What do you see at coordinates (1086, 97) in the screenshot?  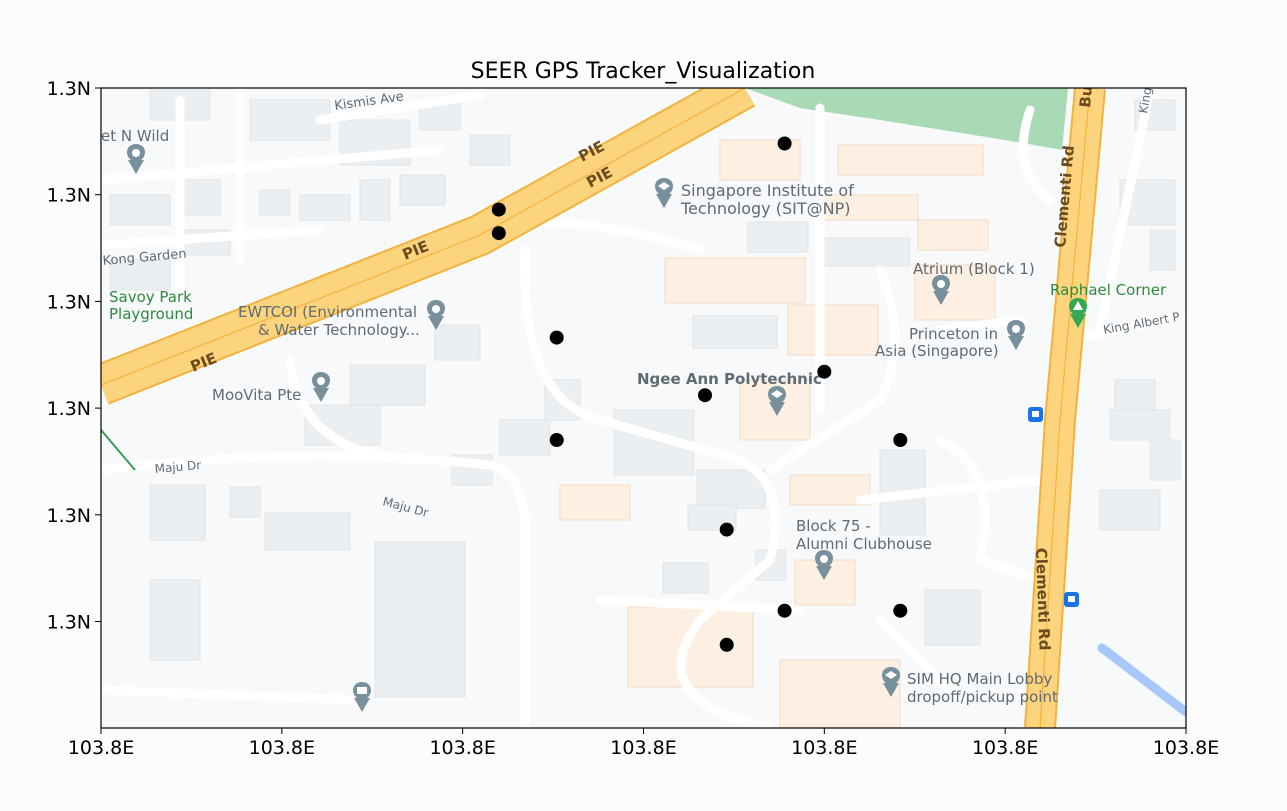 I see `map-label: Bu` at bounding box center [1086, 97].